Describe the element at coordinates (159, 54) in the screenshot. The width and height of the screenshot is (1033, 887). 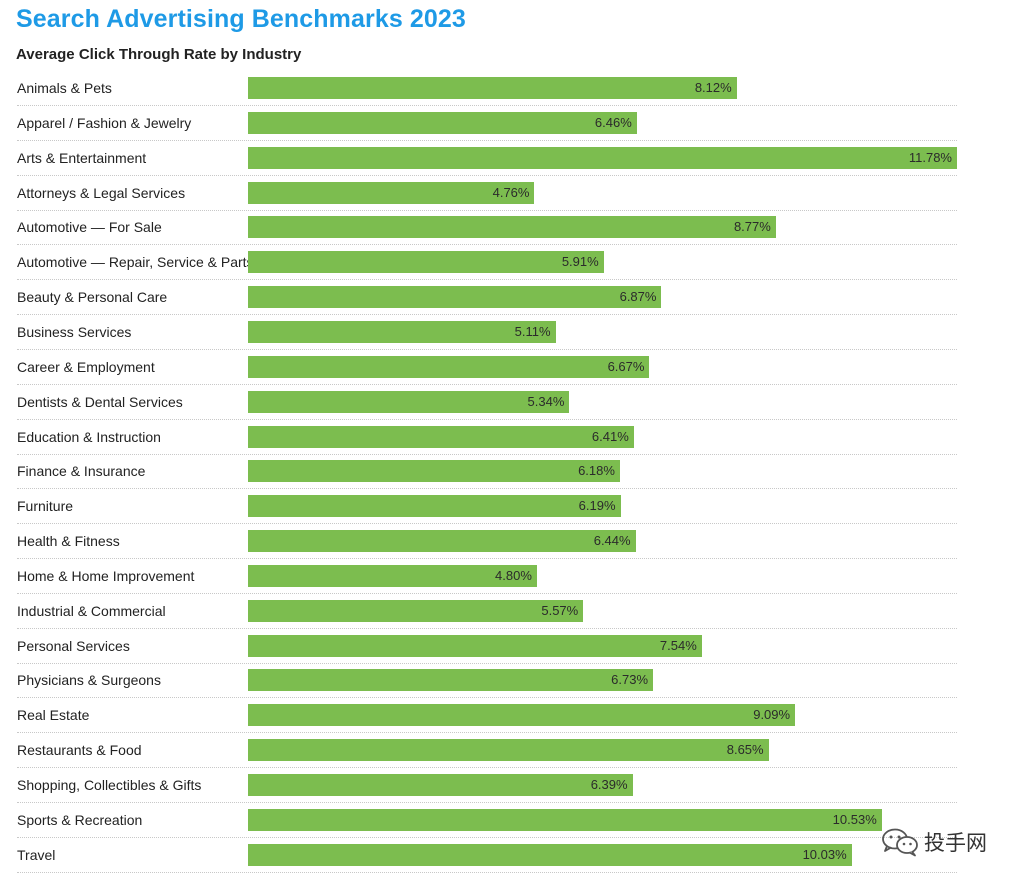
I see `chart-subtitle: Average Click Through Rate by Industry` at that location.